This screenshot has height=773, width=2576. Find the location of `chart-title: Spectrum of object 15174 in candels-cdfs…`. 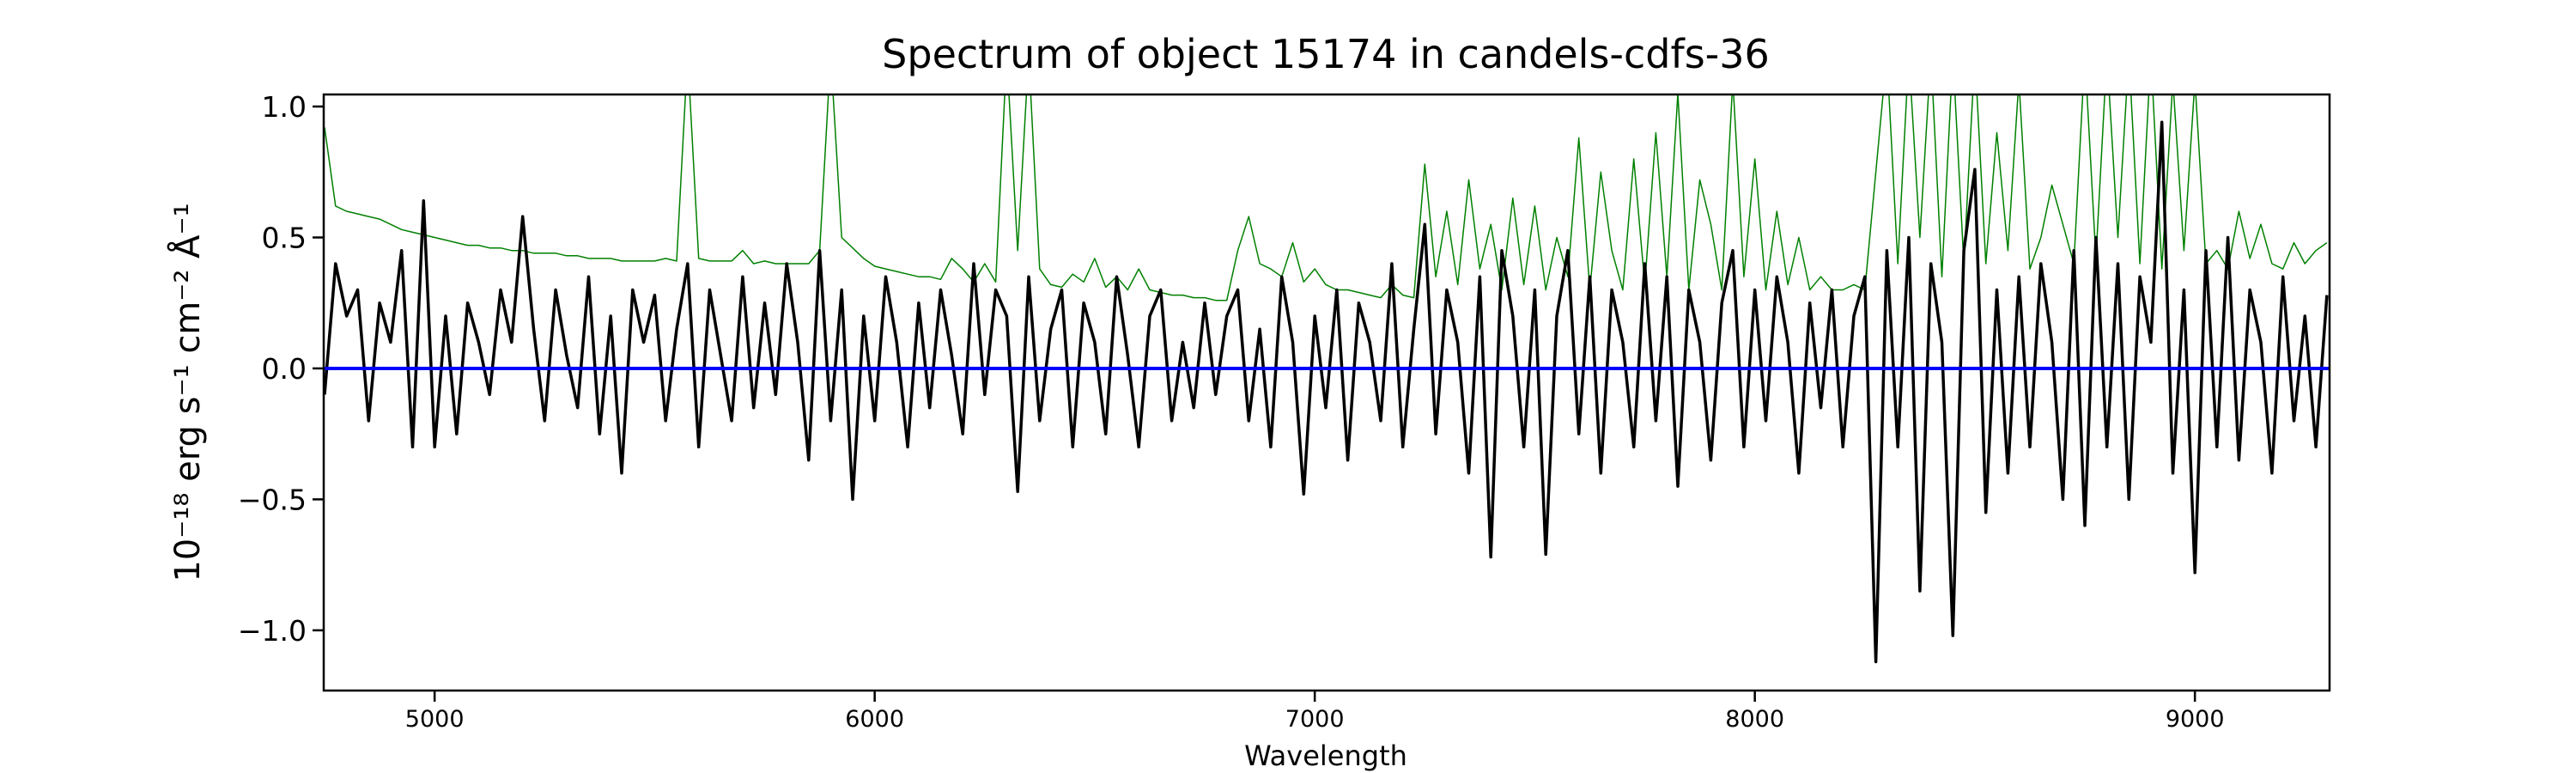

chart-title: Spectrum of object 15174 in candels-cdfs… is located at coordinates (1326, 54).